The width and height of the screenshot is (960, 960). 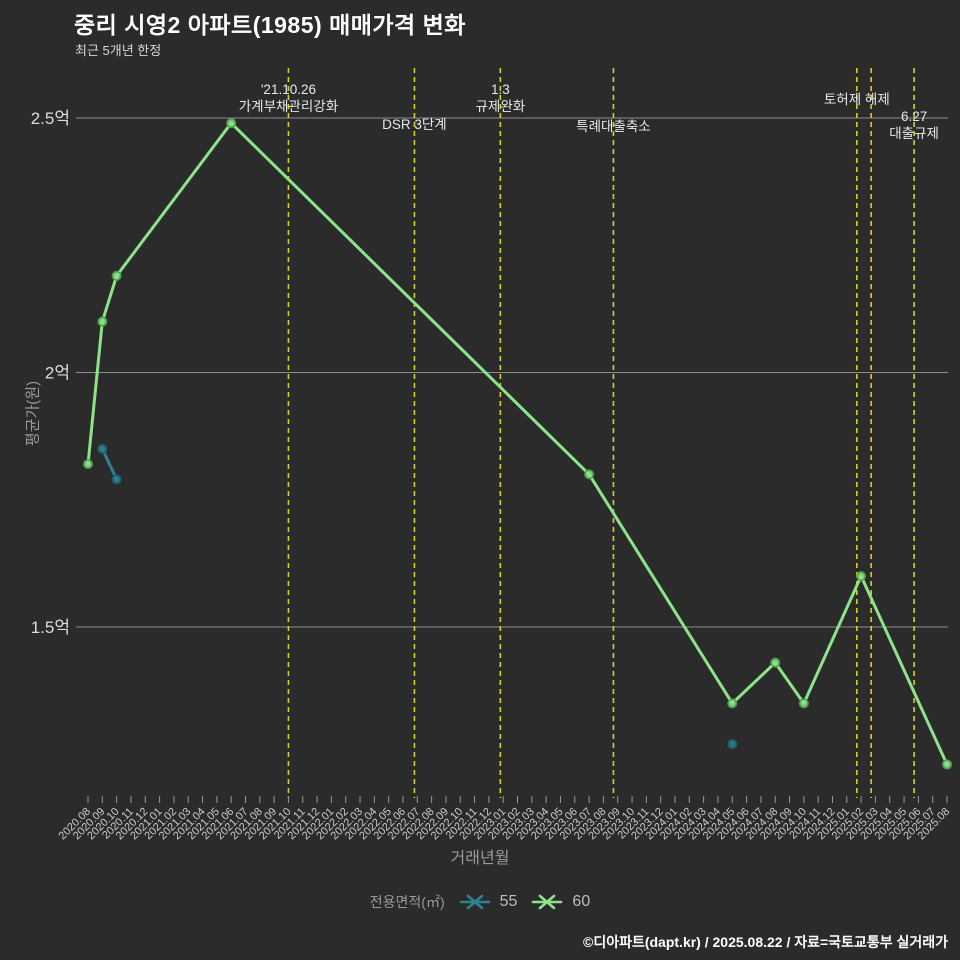 What do you see at coordinates (613, 126) in the screenshot?
I see `annotation-label: 특례대출축소` at bounding box center [613, 126].